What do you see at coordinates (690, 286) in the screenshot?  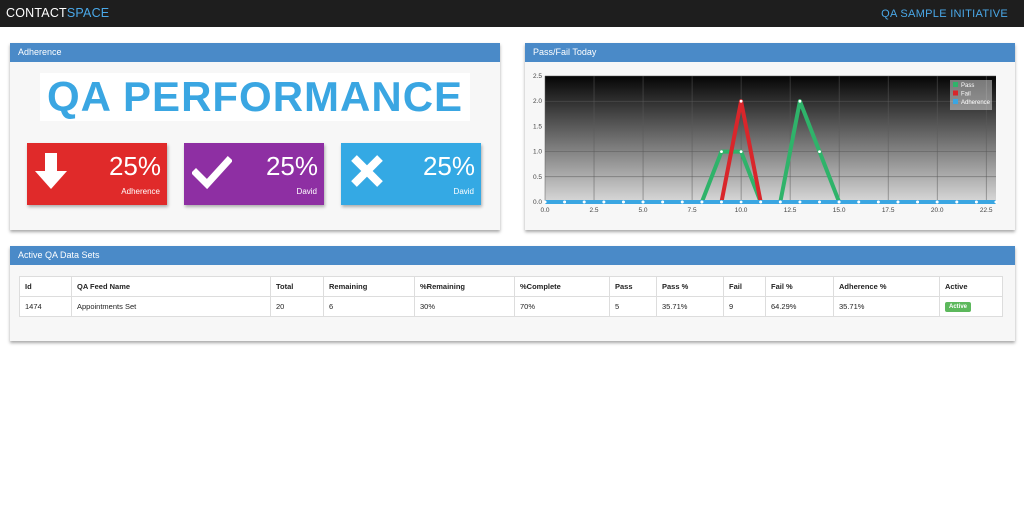 I see `col-header: Pass %` at bounding box center [690, 286].